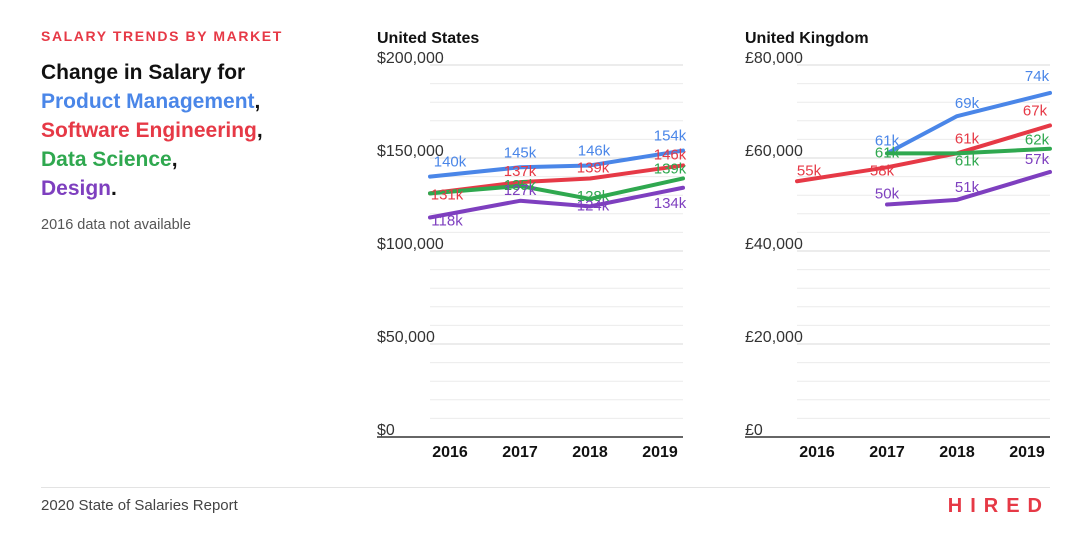  What do you see at coordinates (201, 159) in the screenshot?
I see `legend-entry-data-science: Data Science,` at bounding box center [201, 159].